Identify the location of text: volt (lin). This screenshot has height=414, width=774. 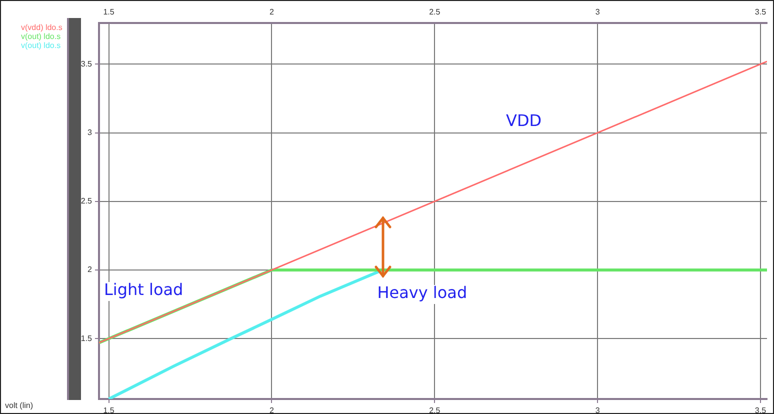
(19, 405).